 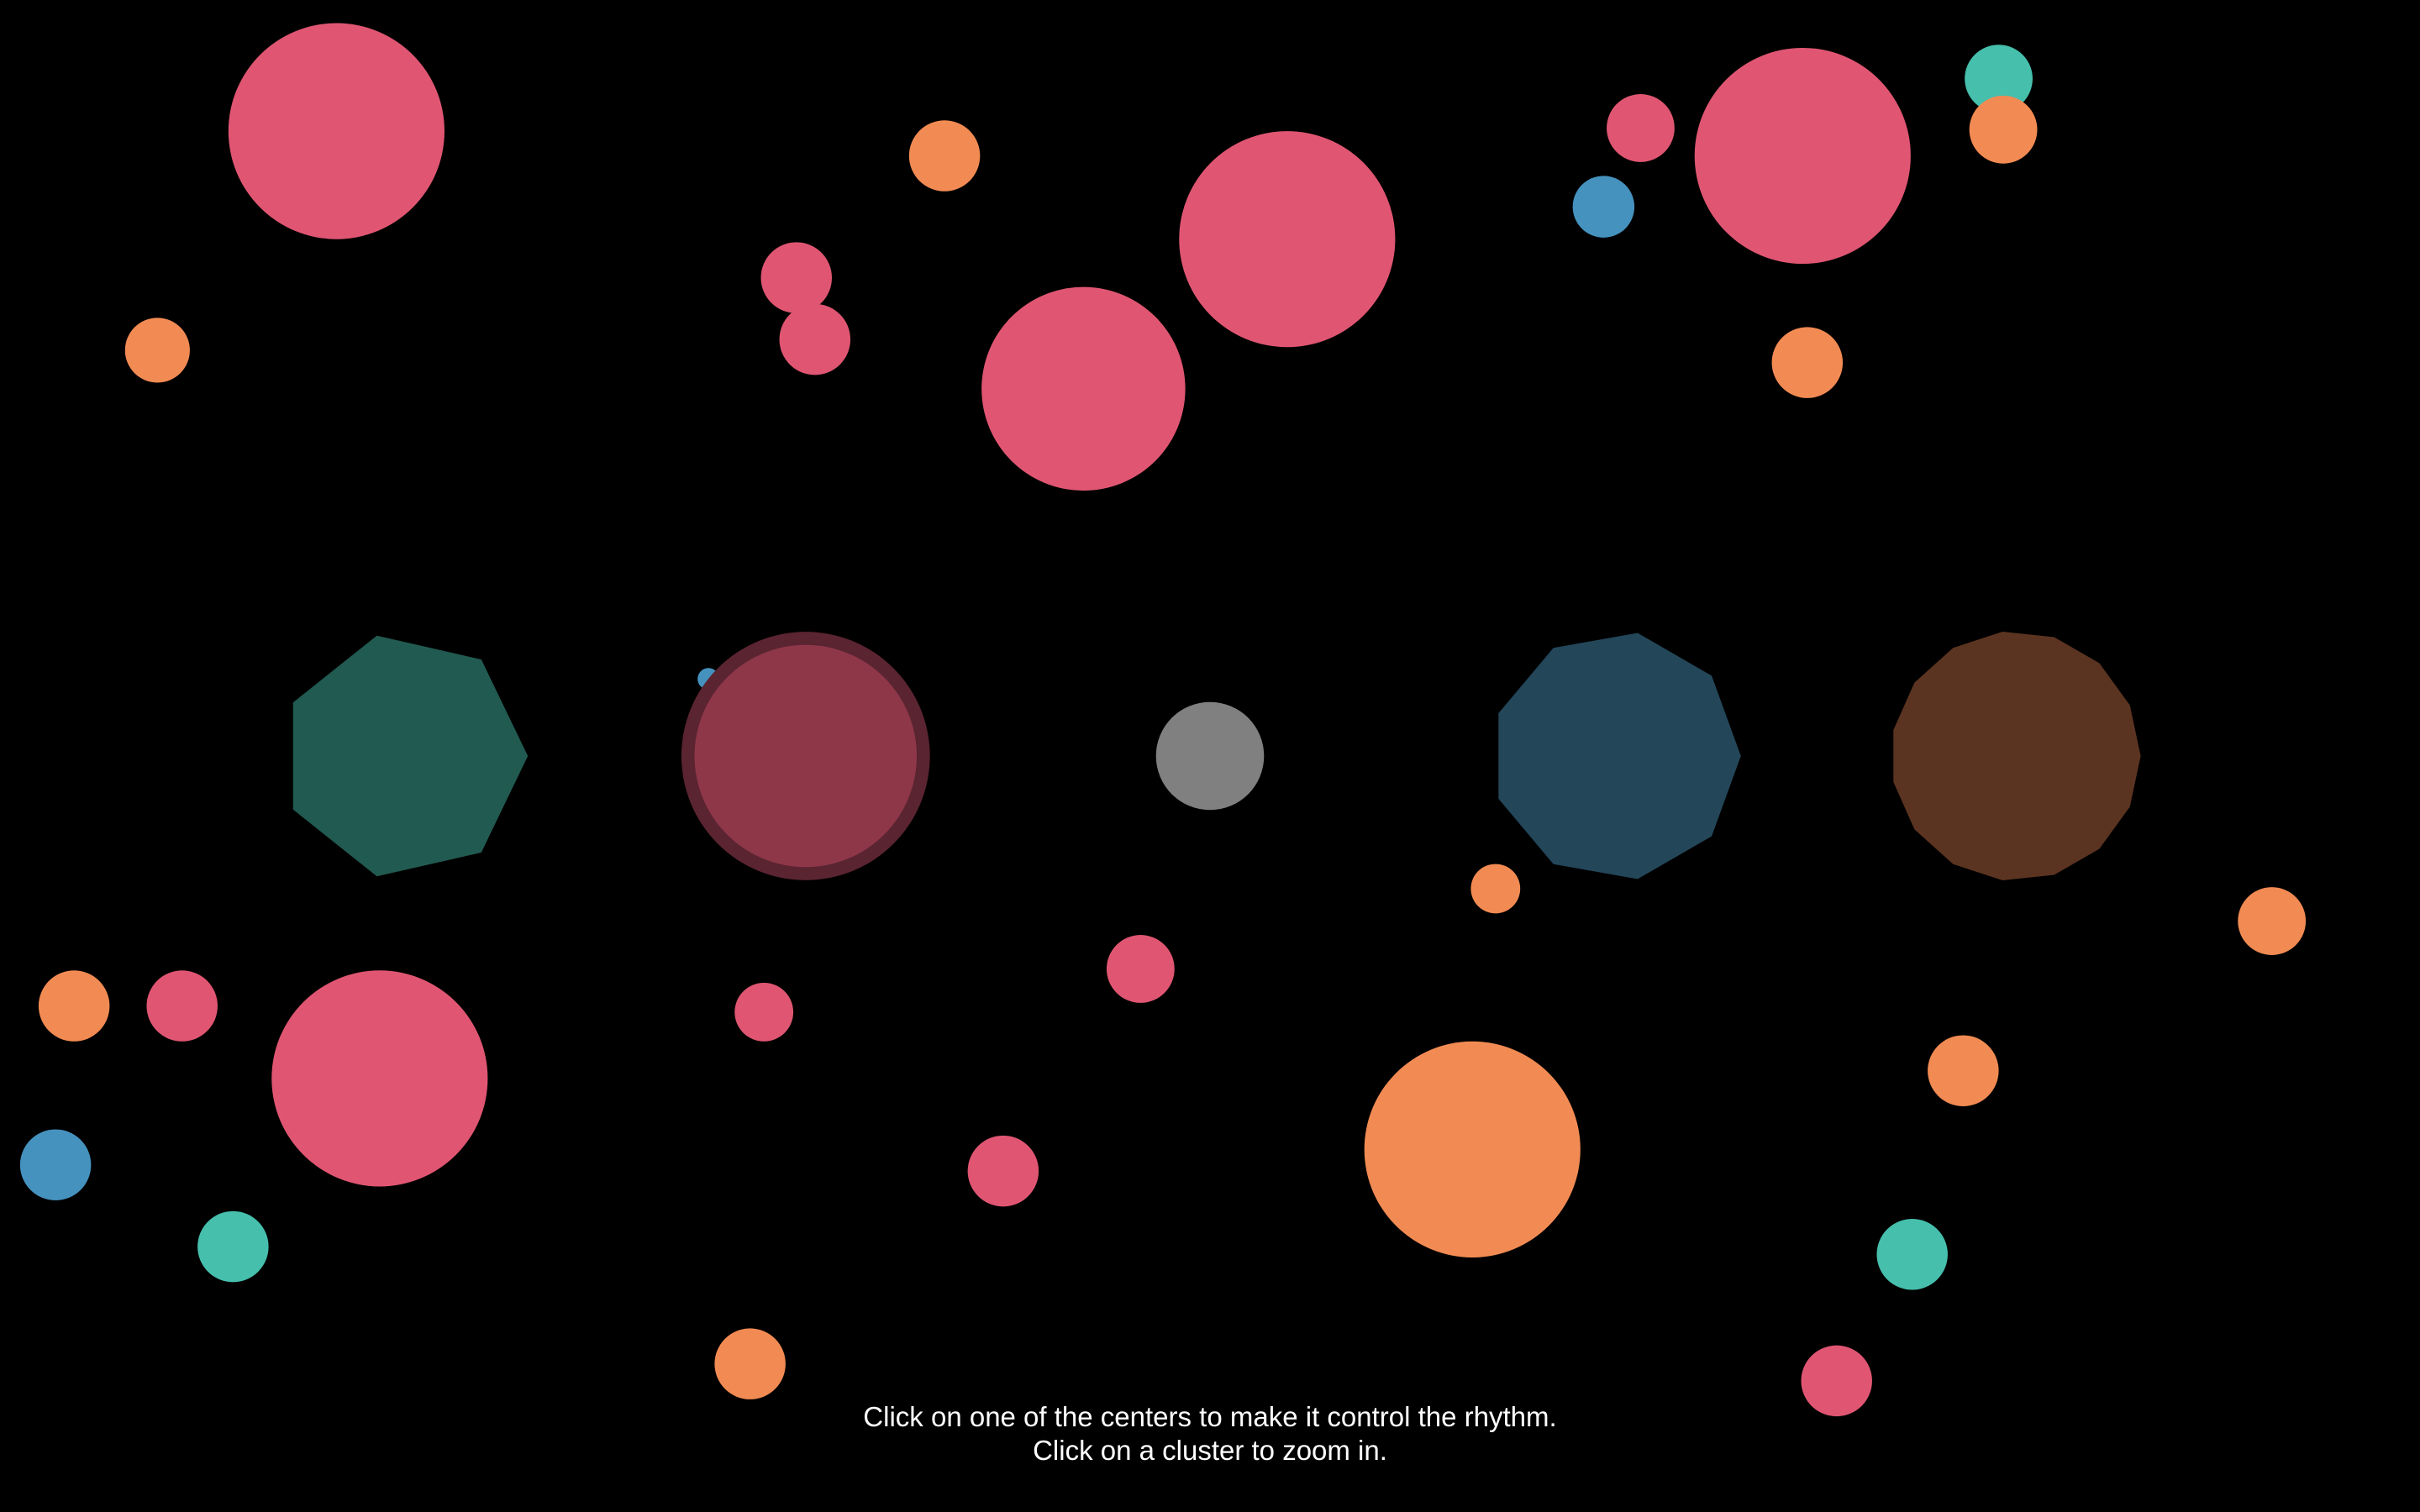 What do you see at coordinates (411, 756) in the screenshot?
I see `center-heptagon-teal` at bounding box center [411, 756].